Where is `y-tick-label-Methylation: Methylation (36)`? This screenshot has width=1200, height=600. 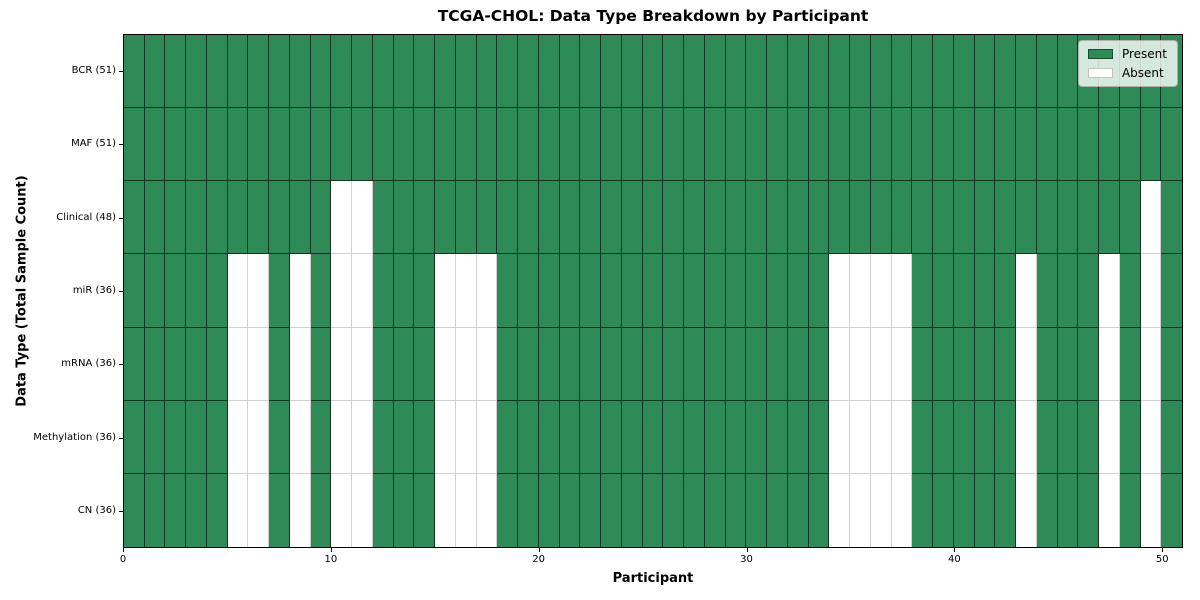 y-tick-label-Methylation: Methylation (36) is located at coordinates (74, 437).